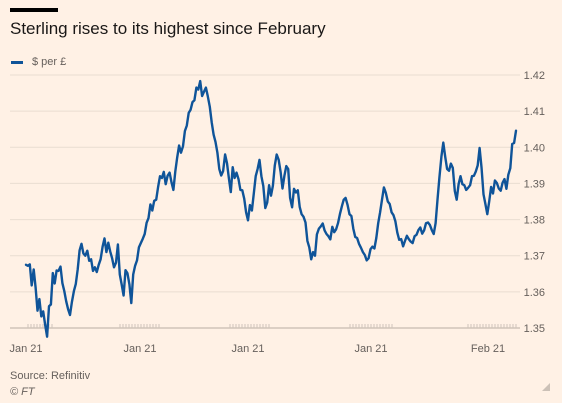  I want to click on ft-accent-bar, so click(34, 10).